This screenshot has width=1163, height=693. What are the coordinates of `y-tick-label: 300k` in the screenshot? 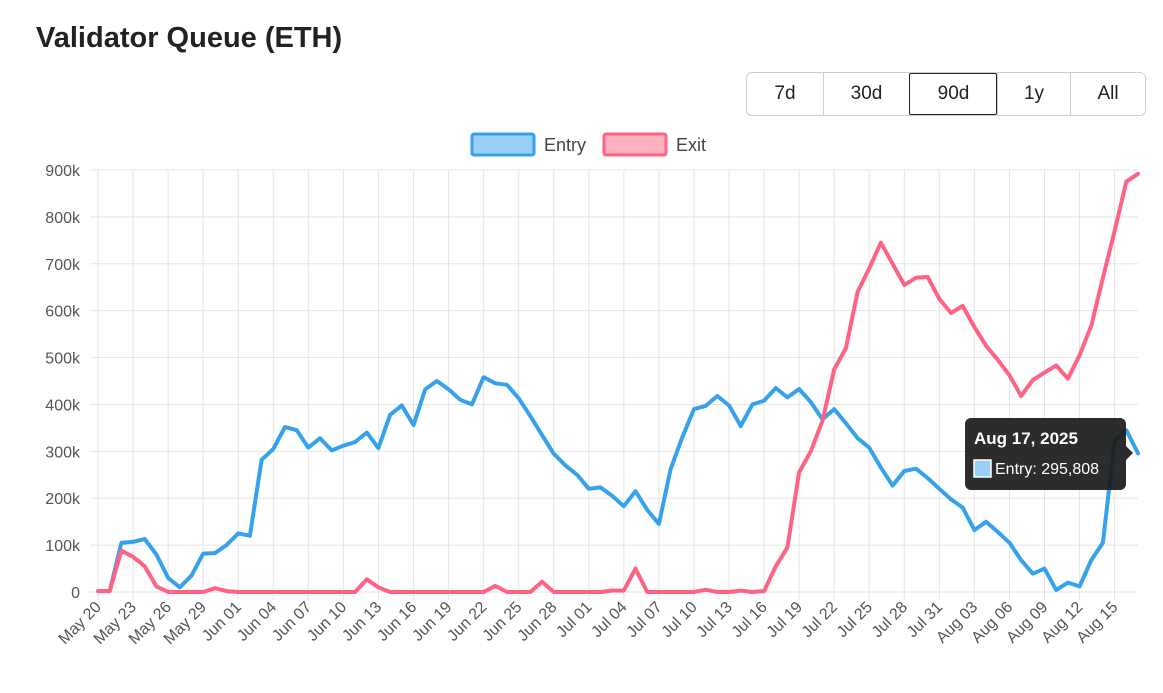 It's located at (63, 452).